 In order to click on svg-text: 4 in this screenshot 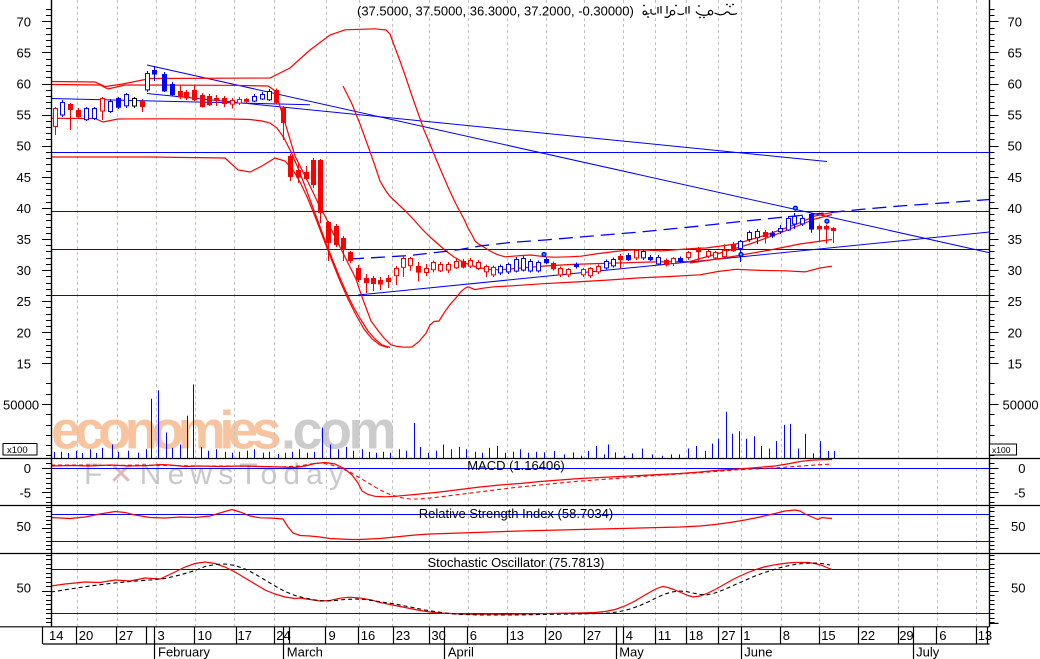, I will do `click(629, 635)`.